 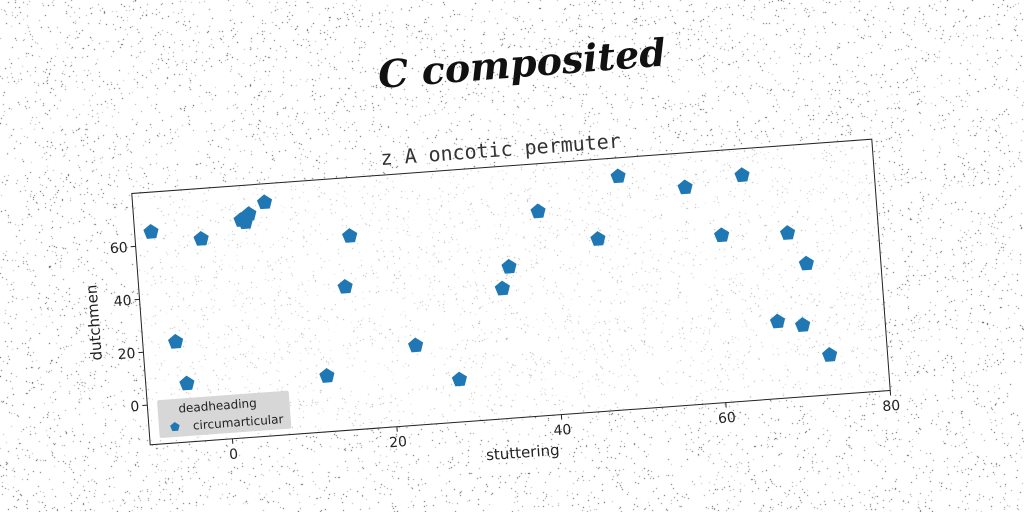 What do you see at coordinates (128, 328) in the screenshot?
I see `y-axis-ticks: 0 20 40 60` at bounding box center [128, 328].